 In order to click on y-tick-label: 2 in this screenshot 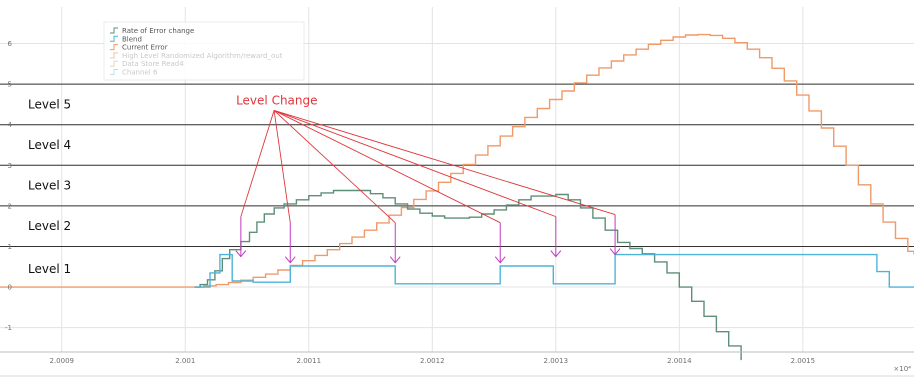, I will do `click(10, 206)`.